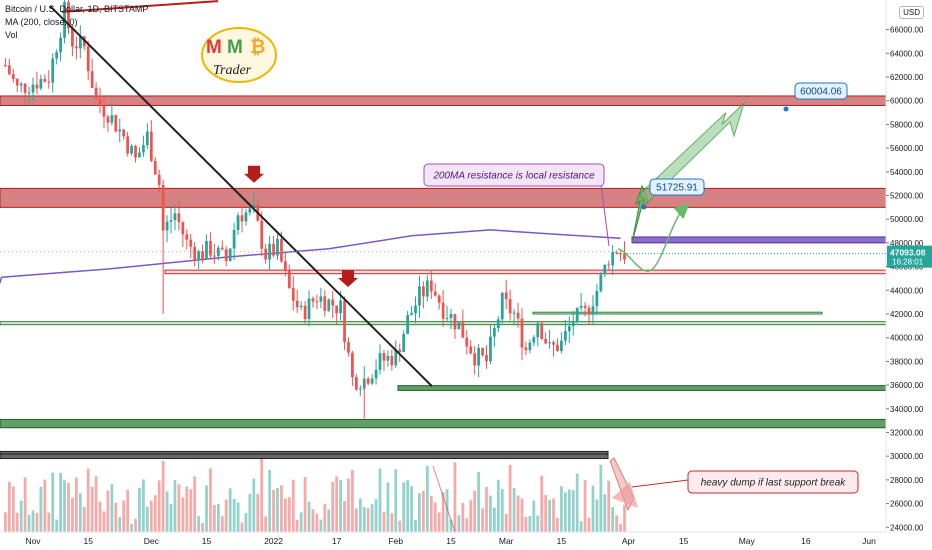 Image resolution: width=932 pixels, height=550 pixels. I want to click on x-tick-label-8: Mar, so click(506, 541).